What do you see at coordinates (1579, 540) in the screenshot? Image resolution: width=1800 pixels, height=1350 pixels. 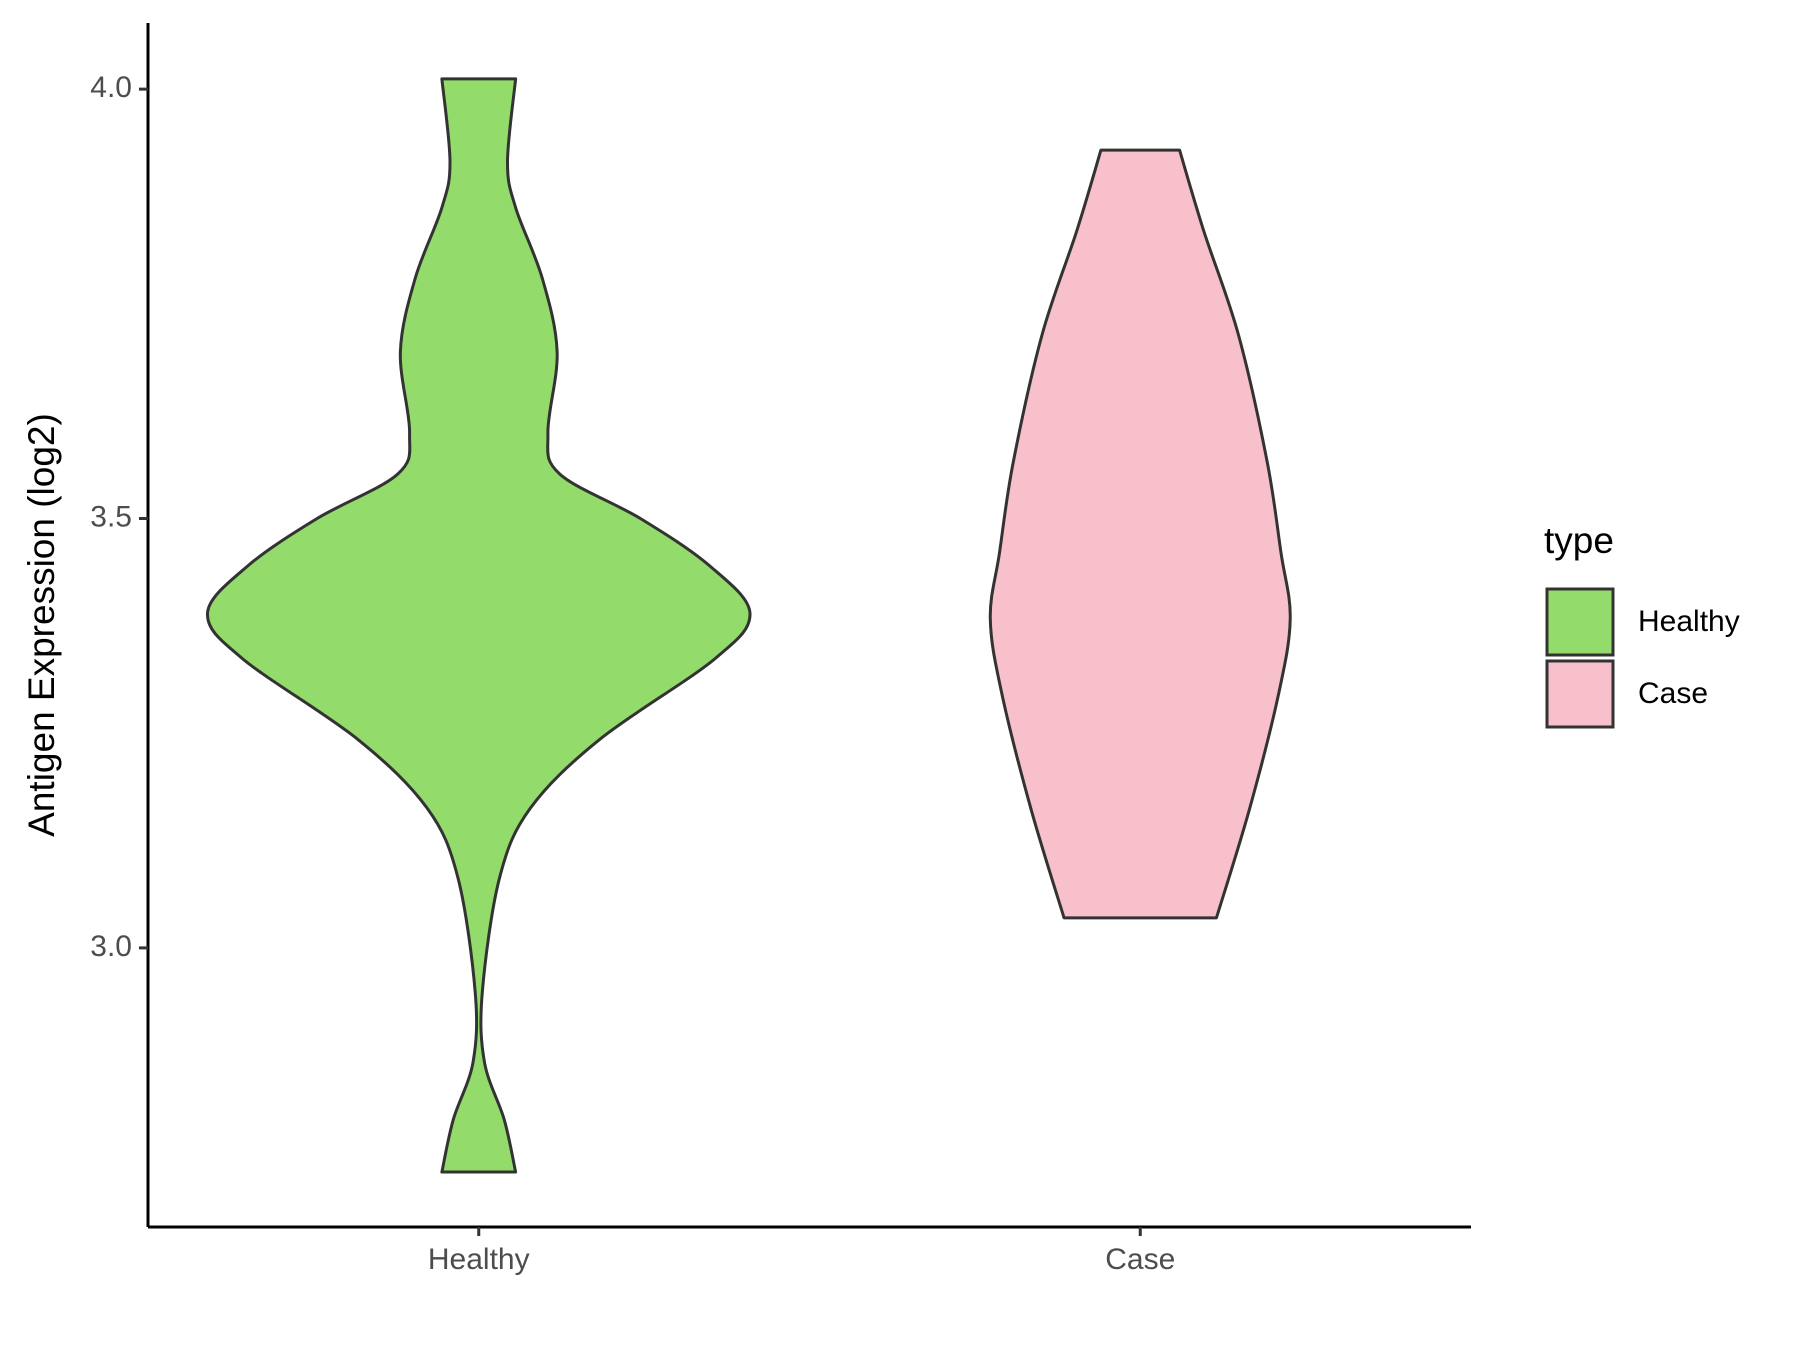 I see `legend-title: type` at bounding box center [1579, 540].